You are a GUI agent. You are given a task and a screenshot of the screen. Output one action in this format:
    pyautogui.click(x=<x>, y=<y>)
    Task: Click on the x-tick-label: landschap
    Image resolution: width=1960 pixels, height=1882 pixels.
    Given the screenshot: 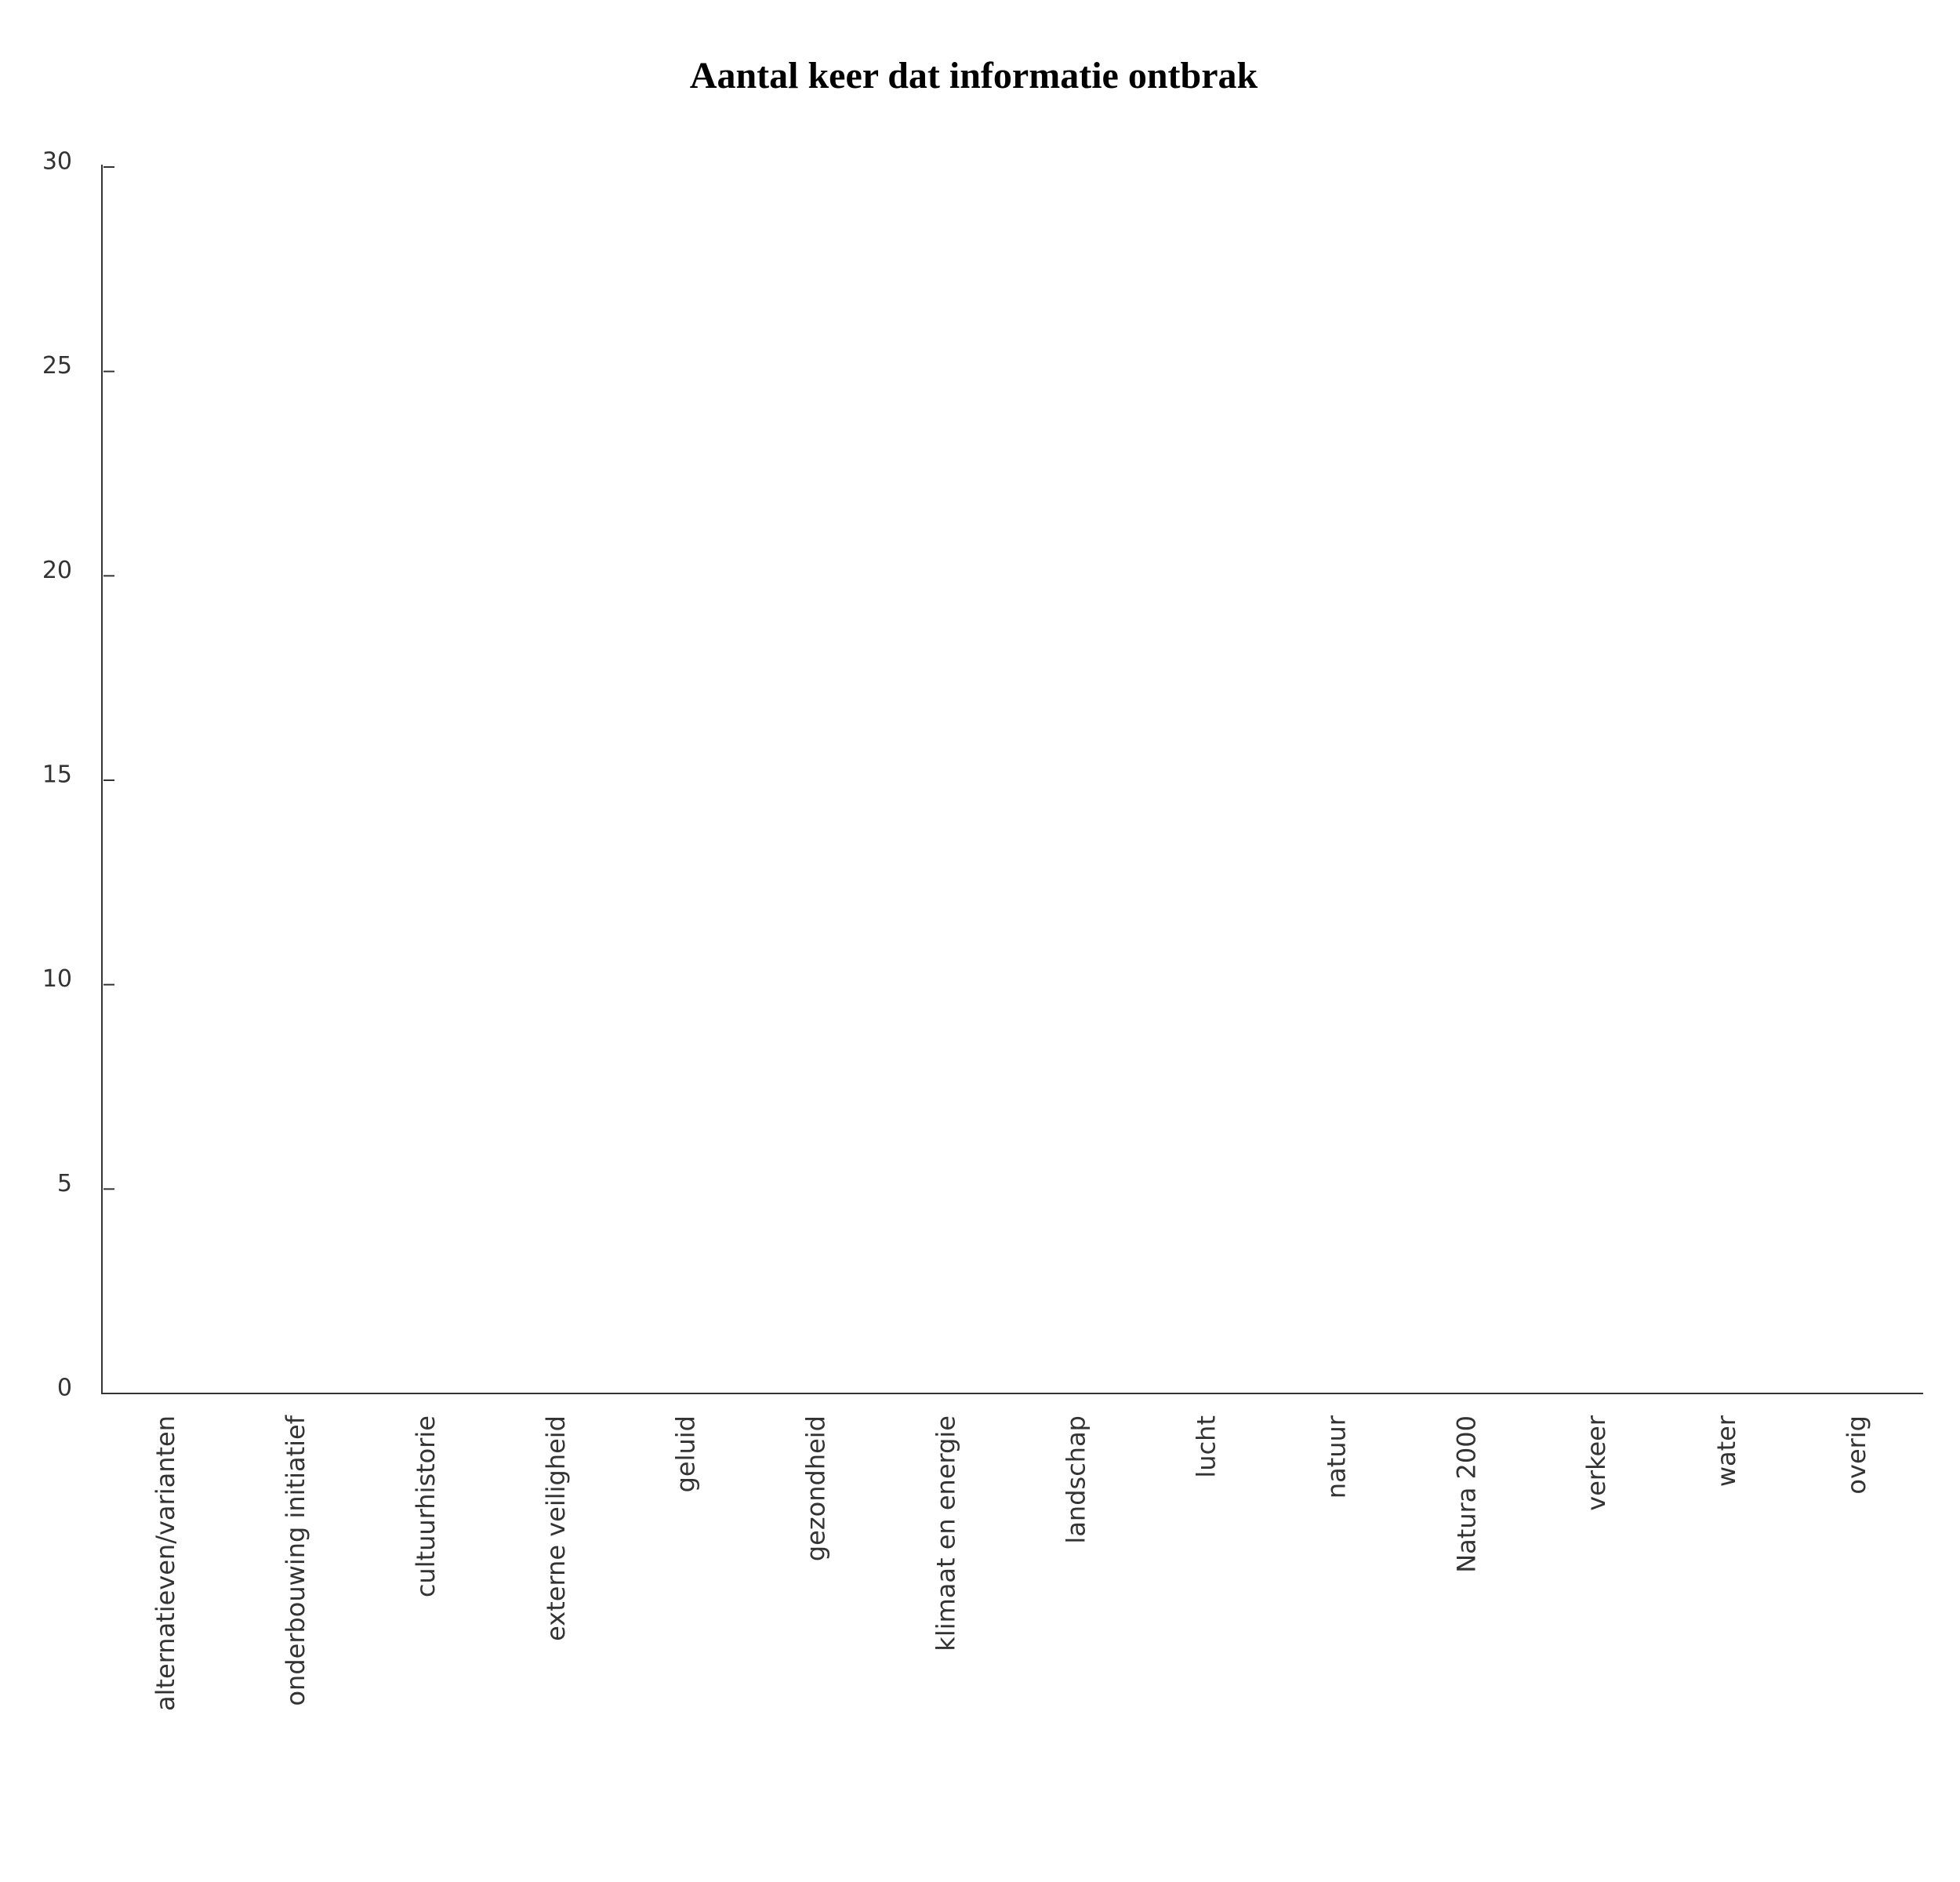 What is the action you would take?
    pyautogui.click(x=1076, y=1479)
    